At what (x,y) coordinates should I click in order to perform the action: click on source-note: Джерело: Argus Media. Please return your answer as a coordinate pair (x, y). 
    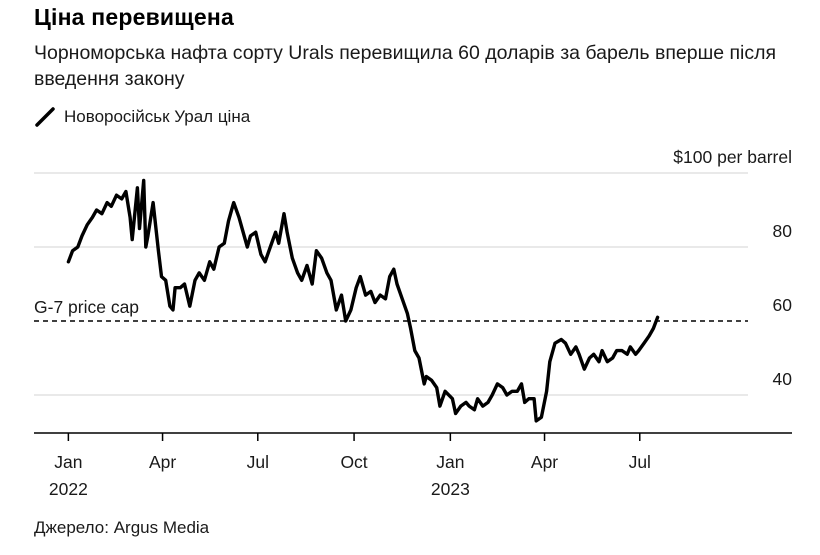
    Looking at the image, I should click on (122, 527).